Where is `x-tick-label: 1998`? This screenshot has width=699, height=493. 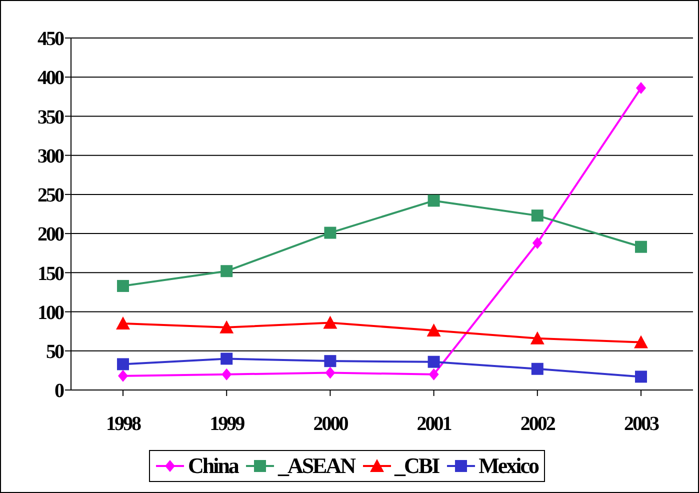 x-tick-label: 1998 is located at coordinates (124, 424).